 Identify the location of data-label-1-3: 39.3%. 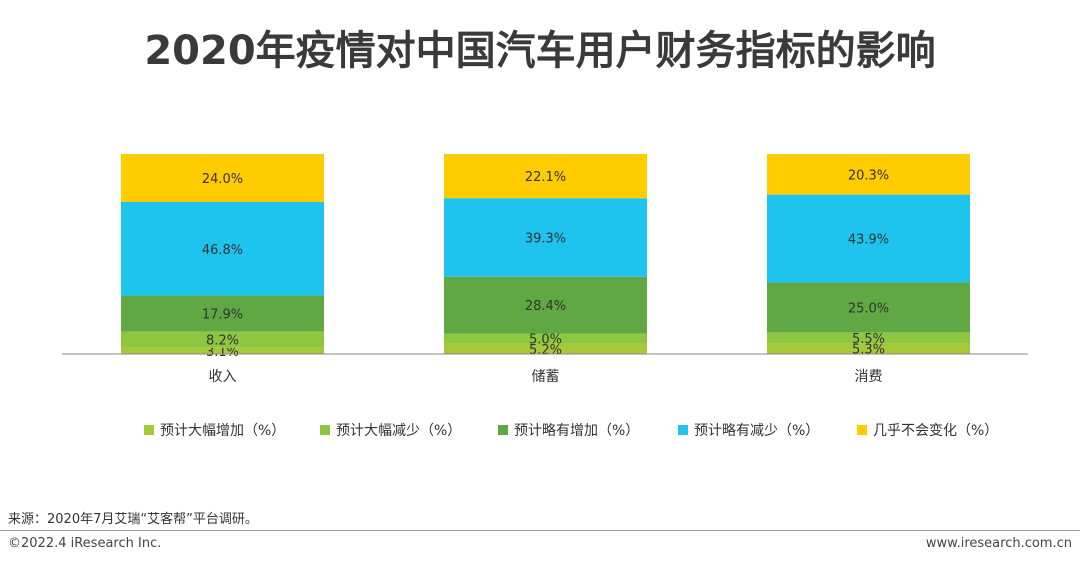
(545, 239).